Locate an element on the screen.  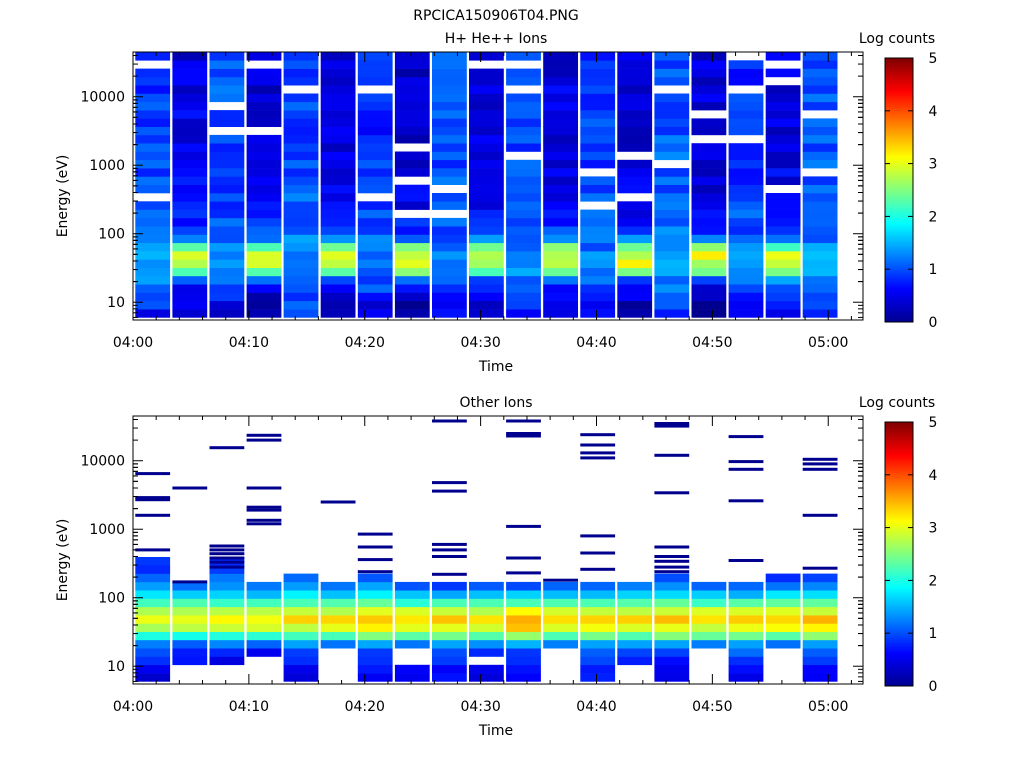
y-tick-label: 100 is located at coordinates (111, 599).